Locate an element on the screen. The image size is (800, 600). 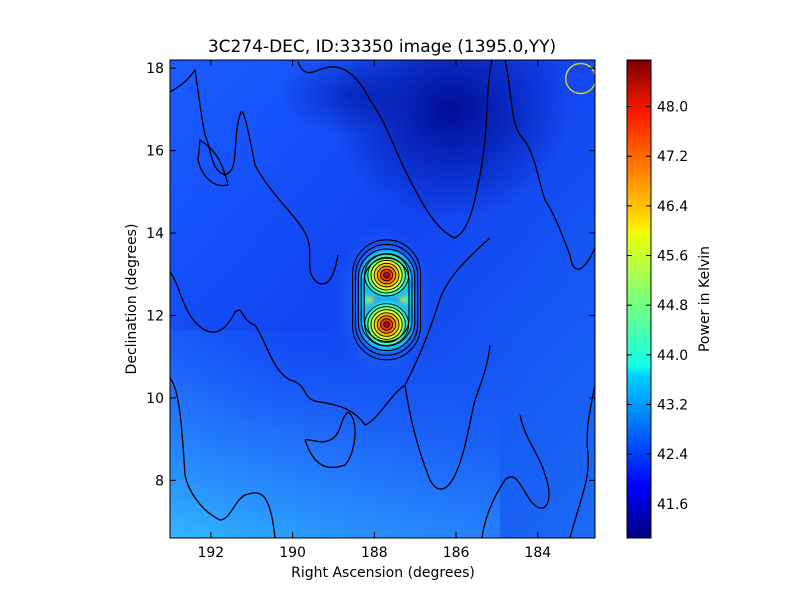
x-tick-label: 184 is located at coordinates (537, 553).